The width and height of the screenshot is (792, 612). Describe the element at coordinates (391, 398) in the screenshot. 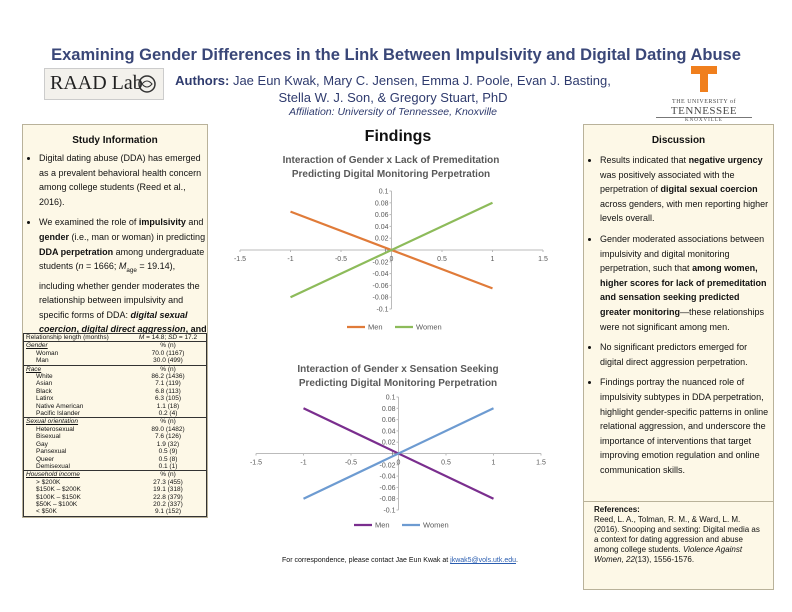

I see `y-tick-label: 0.1` at that location.